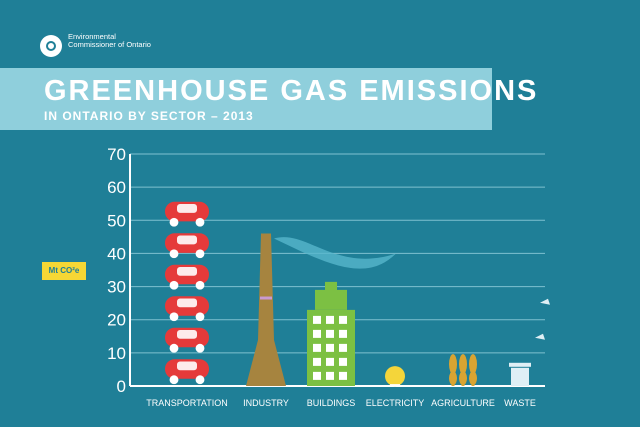 This screenshot has width=640, height=427. What do you see at coordinates (116, 353) in the screenshot?
I see `y-tick-label: 10` at bounding box center [116, 353].